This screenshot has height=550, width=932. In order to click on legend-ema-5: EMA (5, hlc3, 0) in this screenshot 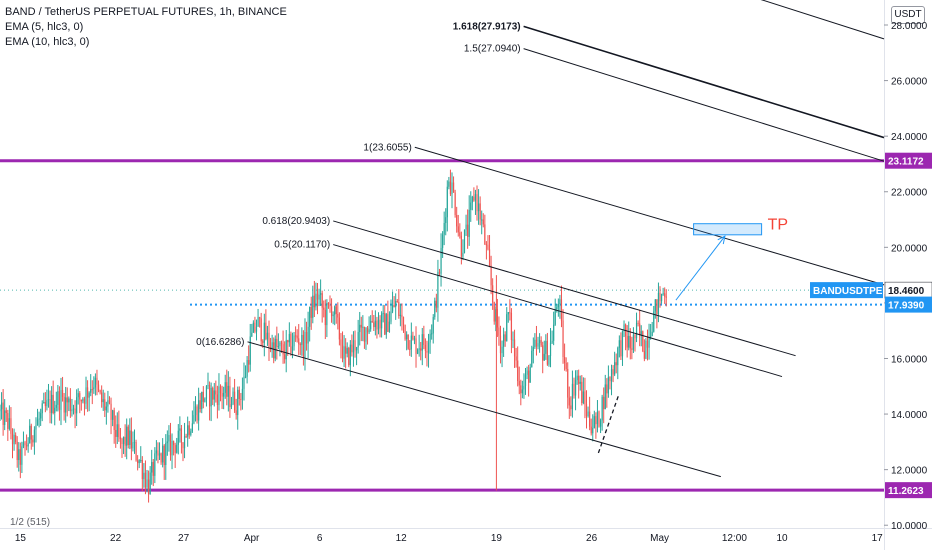, I will do `click(44, 27)`.